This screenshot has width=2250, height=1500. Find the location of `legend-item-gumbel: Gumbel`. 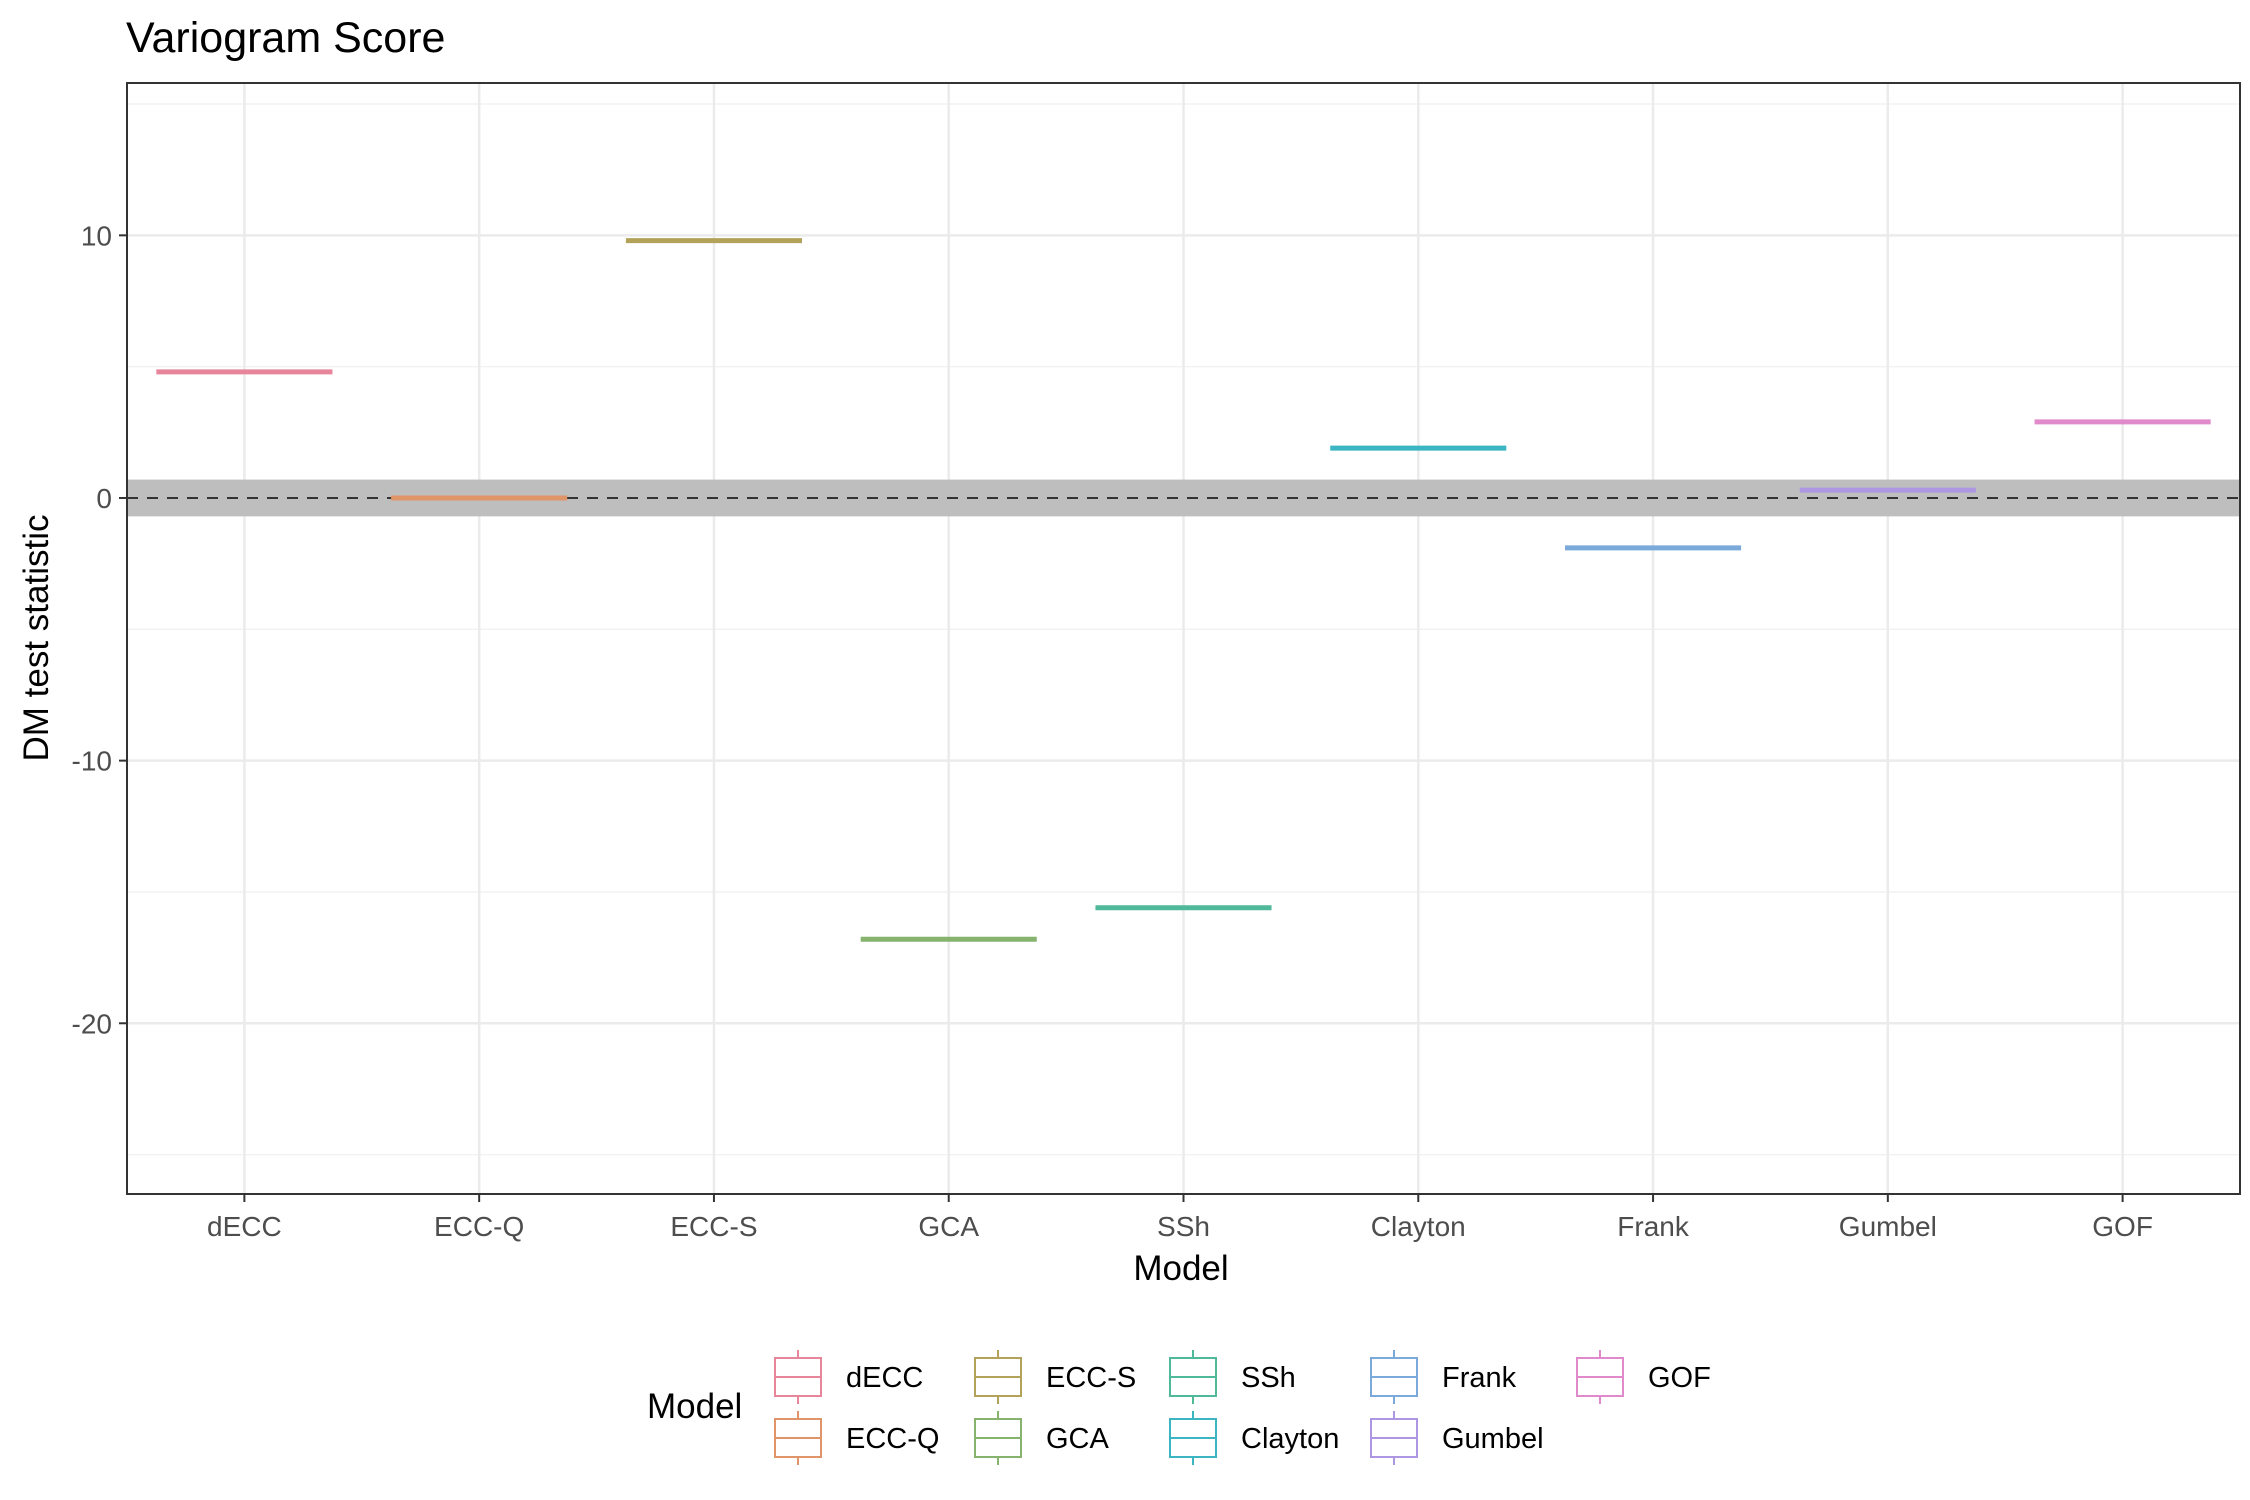

legend-item-gumbel: Gumbel is located at coordinates (1457, 1438).